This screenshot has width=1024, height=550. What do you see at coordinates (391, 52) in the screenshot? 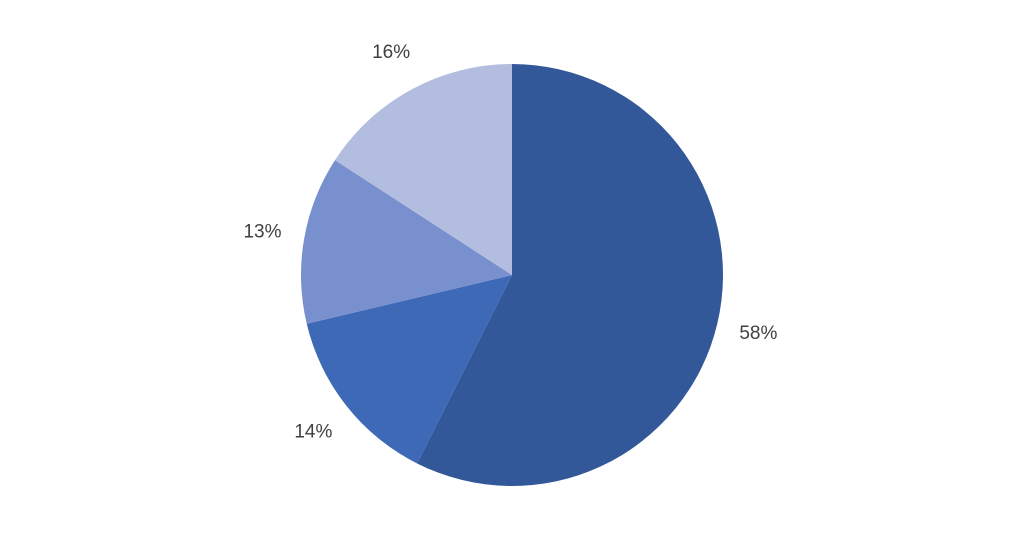
I see `slice-data-label: 16%` at bounding box center [391, 52].